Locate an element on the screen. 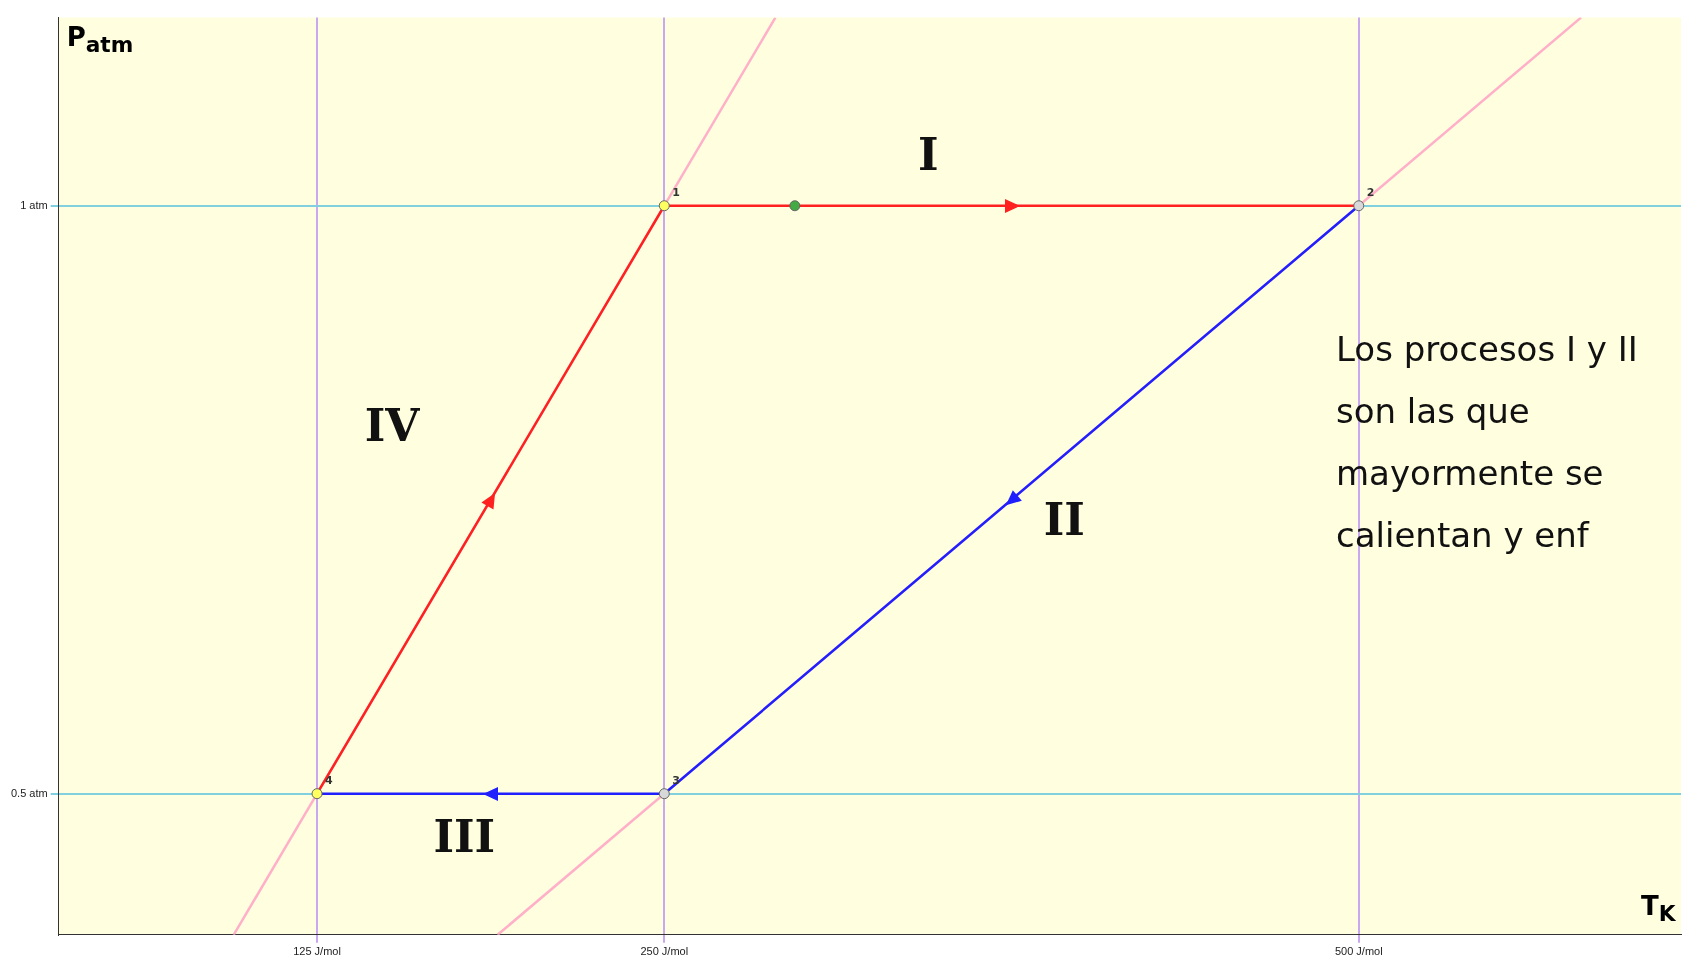  x-tick-label: 250 J/mol is located at coordinates (664, 951).